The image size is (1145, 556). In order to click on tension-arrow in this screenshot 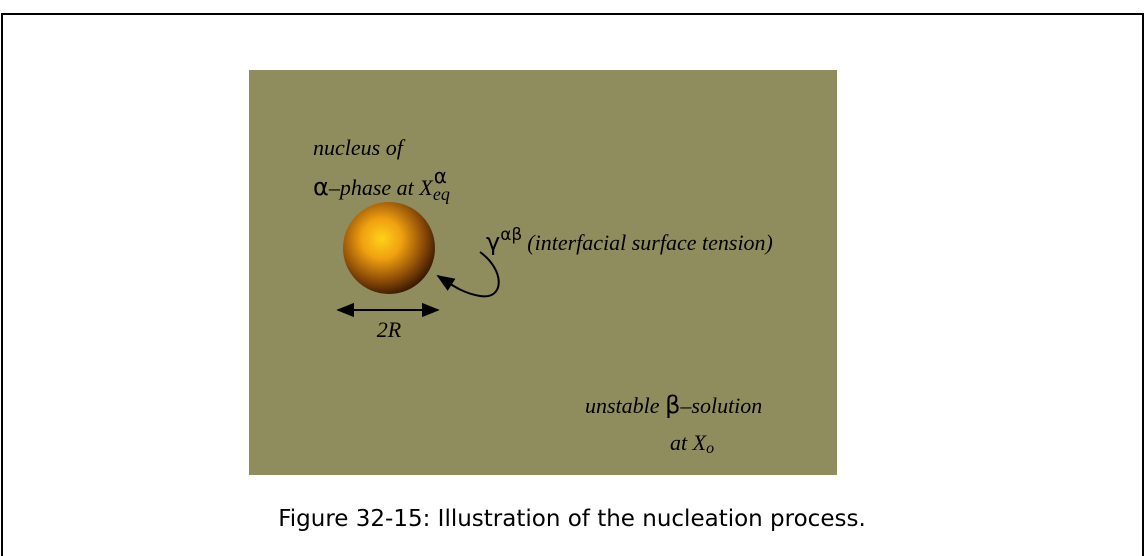, I will do `click(468, 274)`.